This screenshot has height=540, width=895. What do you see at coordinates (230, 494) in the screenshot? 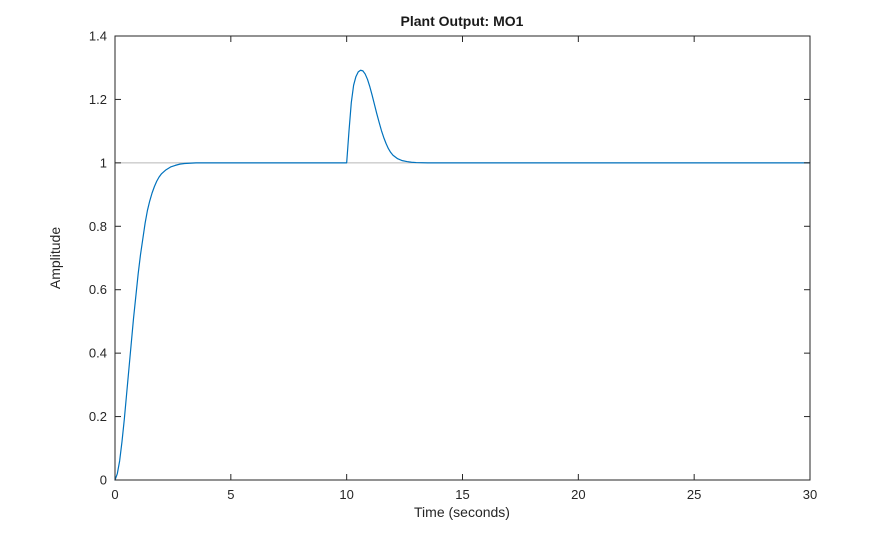
I see `x-tick-label: 5` at bounding box center [230, 494].